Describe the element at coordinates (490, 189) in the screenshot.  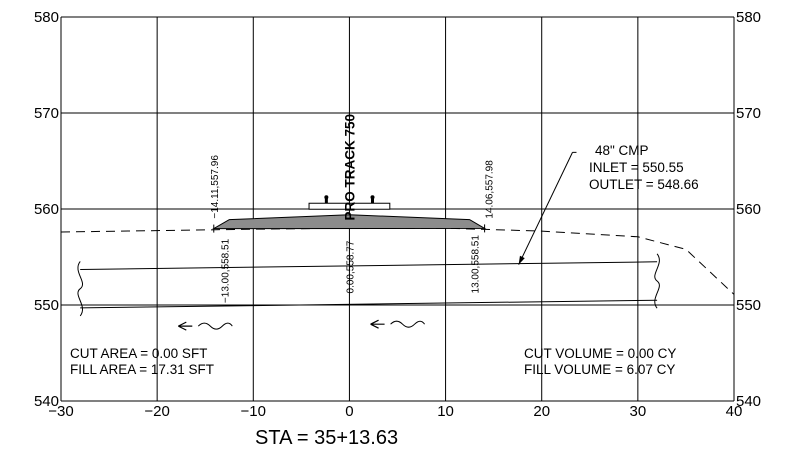
I see `point-elevation-label: 14.06,557.98` at that location.